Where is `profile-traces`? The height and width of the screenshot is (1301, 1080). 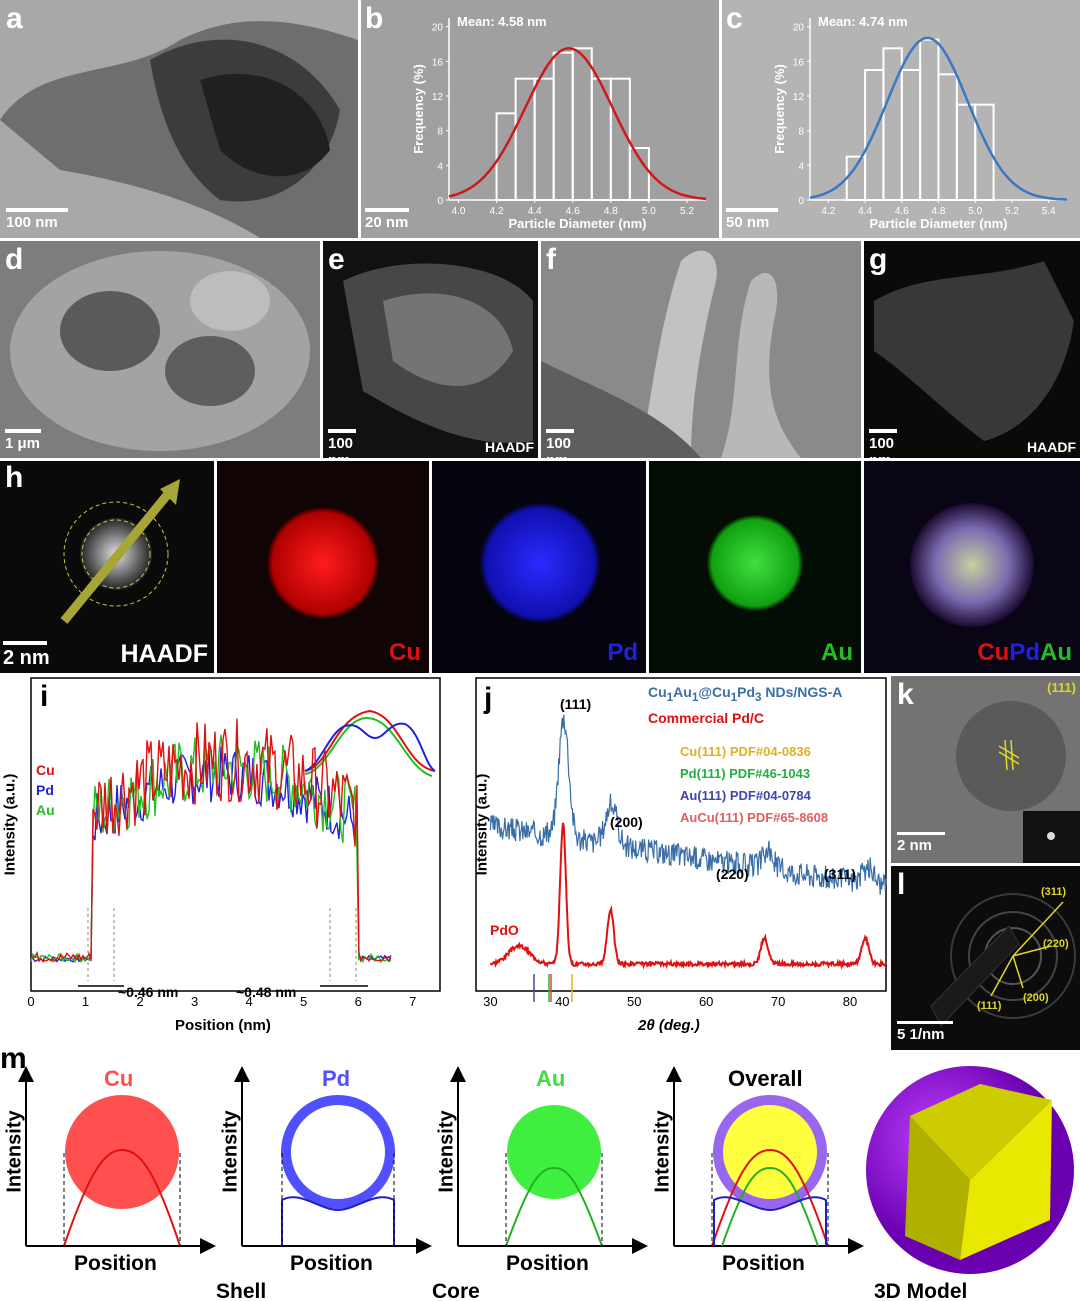 profile-traces is located at coordinates (211, 841).